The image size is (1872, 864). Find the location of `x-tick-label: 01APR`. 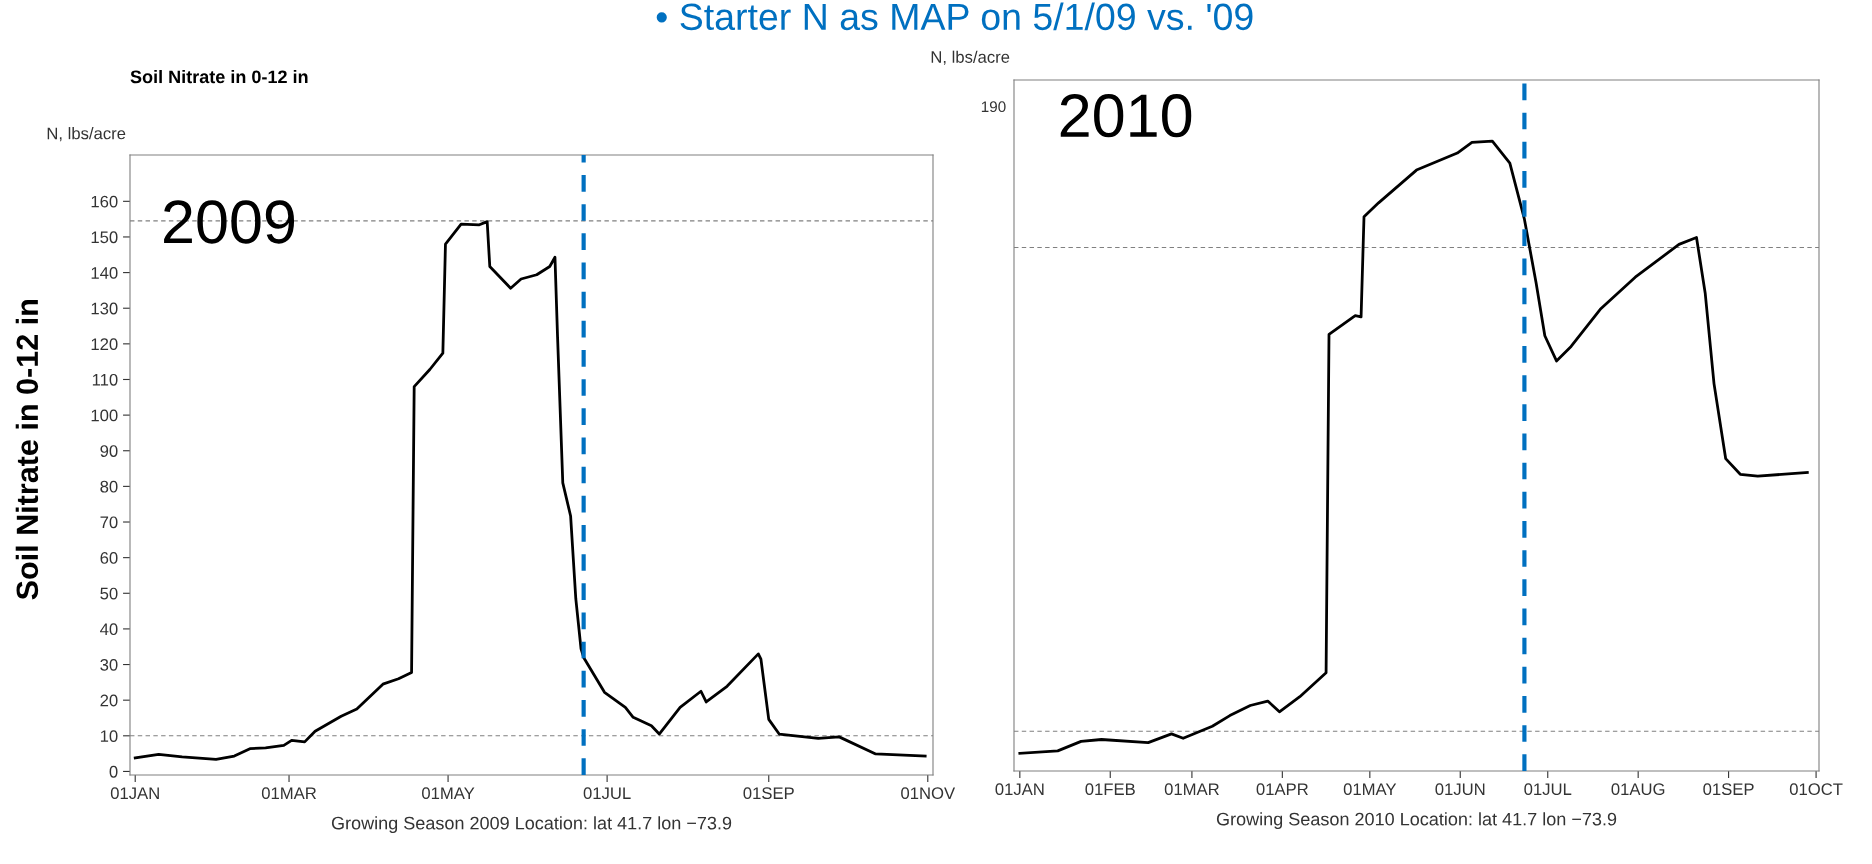

x-tick-label: 01APR is located at coordinates (1282, 789).